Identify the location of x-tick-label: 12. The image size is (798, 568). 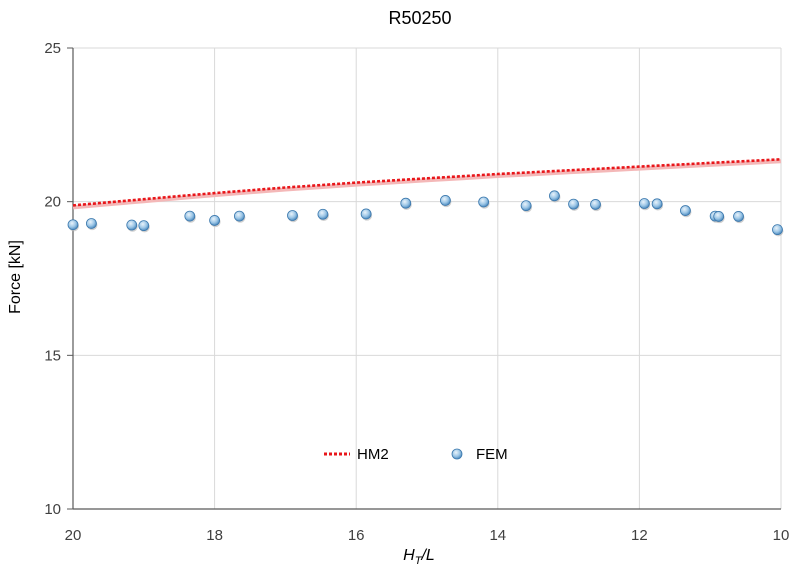
(639, 535).